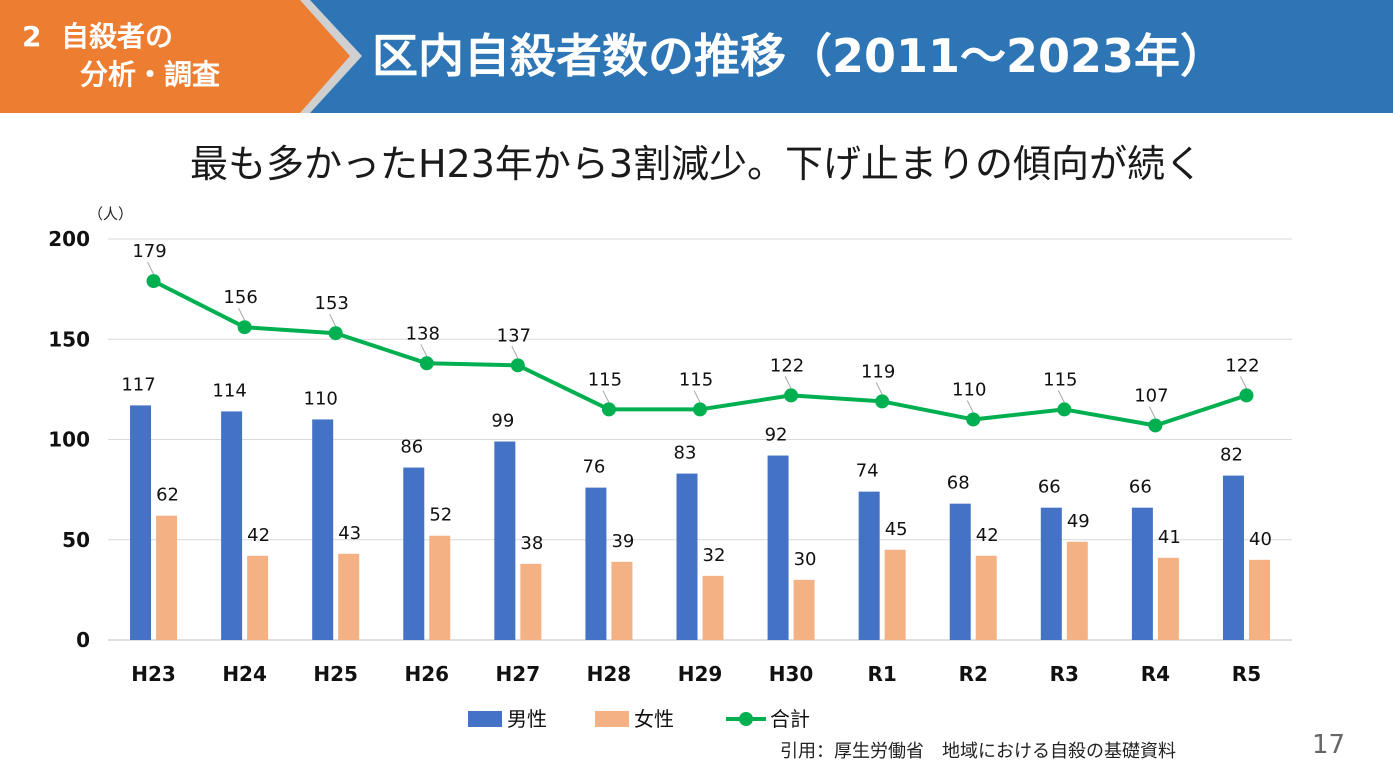  I want to click on y-tick-label-0: 0, so click(83, 640).